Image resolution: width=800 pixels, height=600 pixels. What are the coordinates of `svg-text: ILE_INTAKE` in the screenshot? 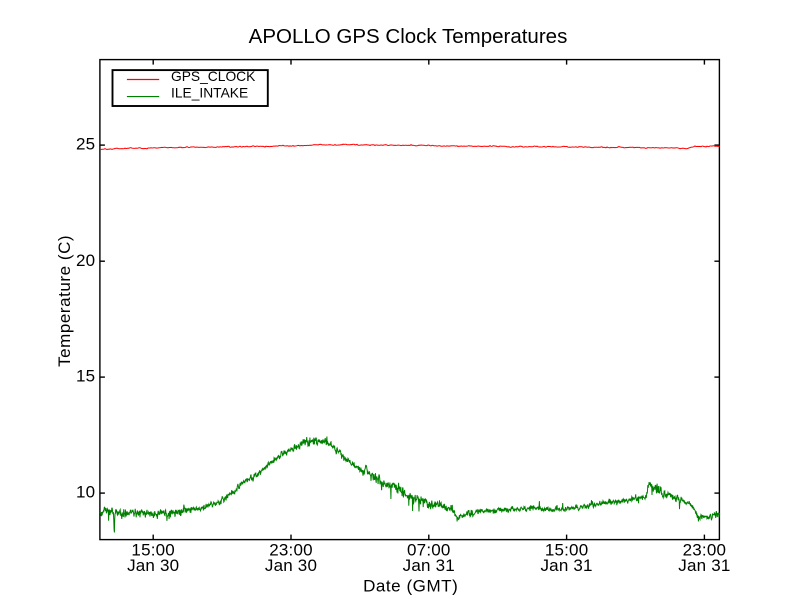 It's located at (209, 93).